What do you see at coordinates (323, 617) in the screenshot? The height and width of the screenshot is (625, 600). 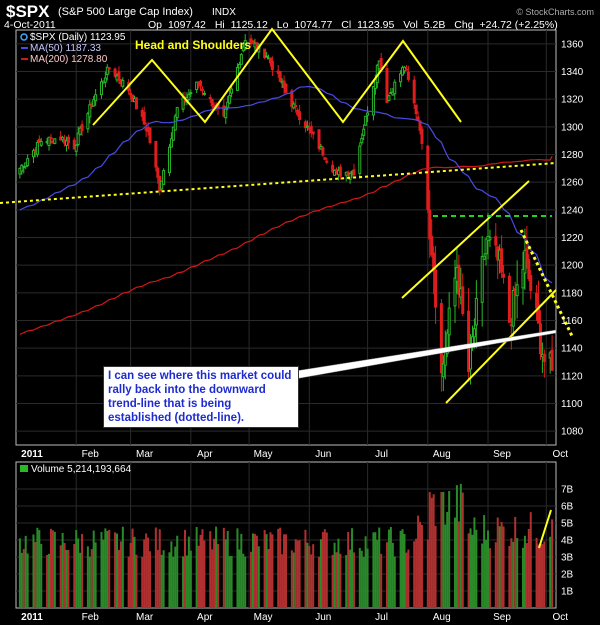 I see `x-tick-label: Jun` at bounding box center [323, 617].